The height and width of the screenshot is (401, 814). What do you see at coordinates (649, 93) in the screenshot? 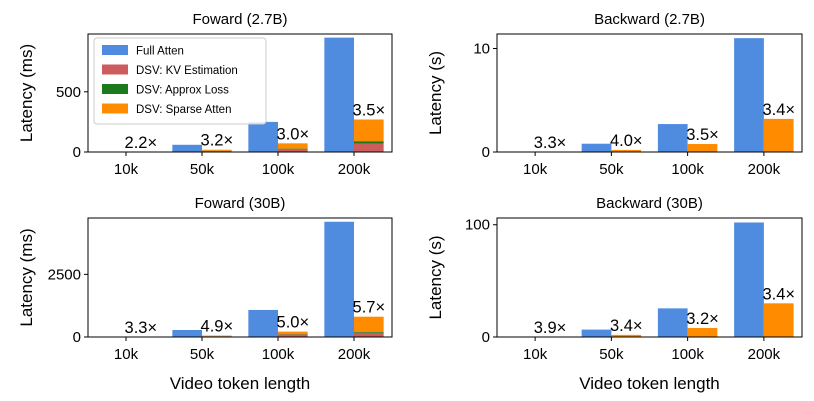
I see `panel2-frame` at bounding box center [649, 93].